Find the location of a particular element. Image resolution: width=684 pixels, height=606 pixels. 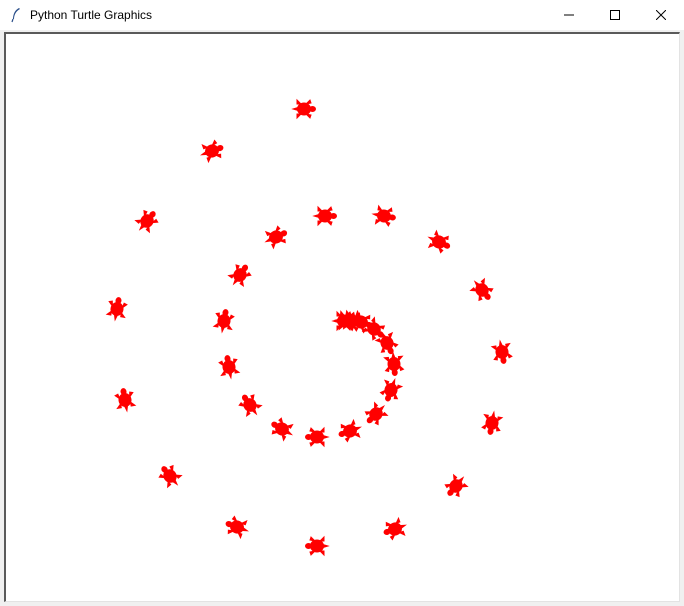

title-bar: Python Turtle Graphics is located at coordinates (342, 15).